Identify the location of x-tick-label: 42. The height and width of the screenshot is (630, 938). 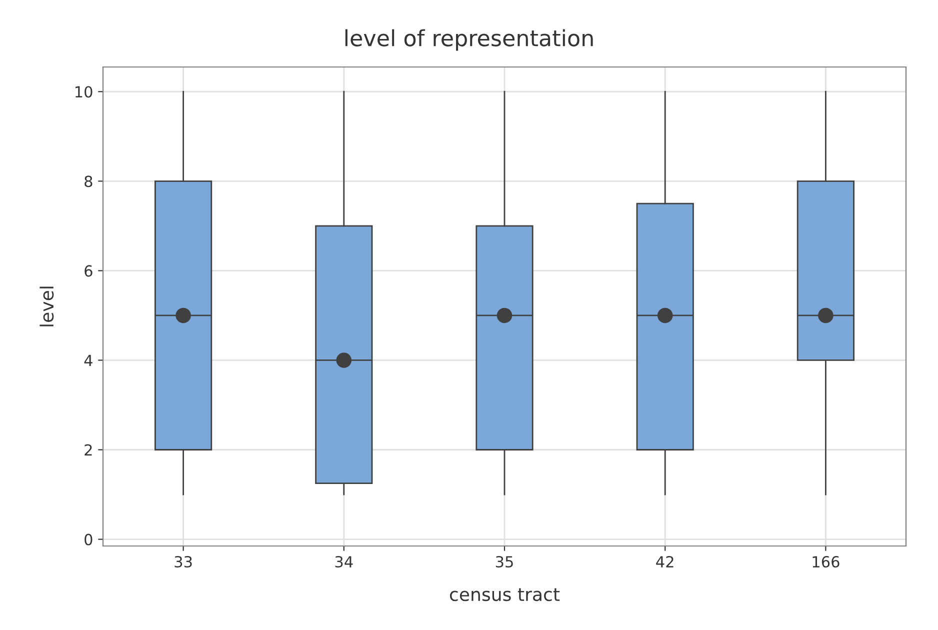
(665, 562).